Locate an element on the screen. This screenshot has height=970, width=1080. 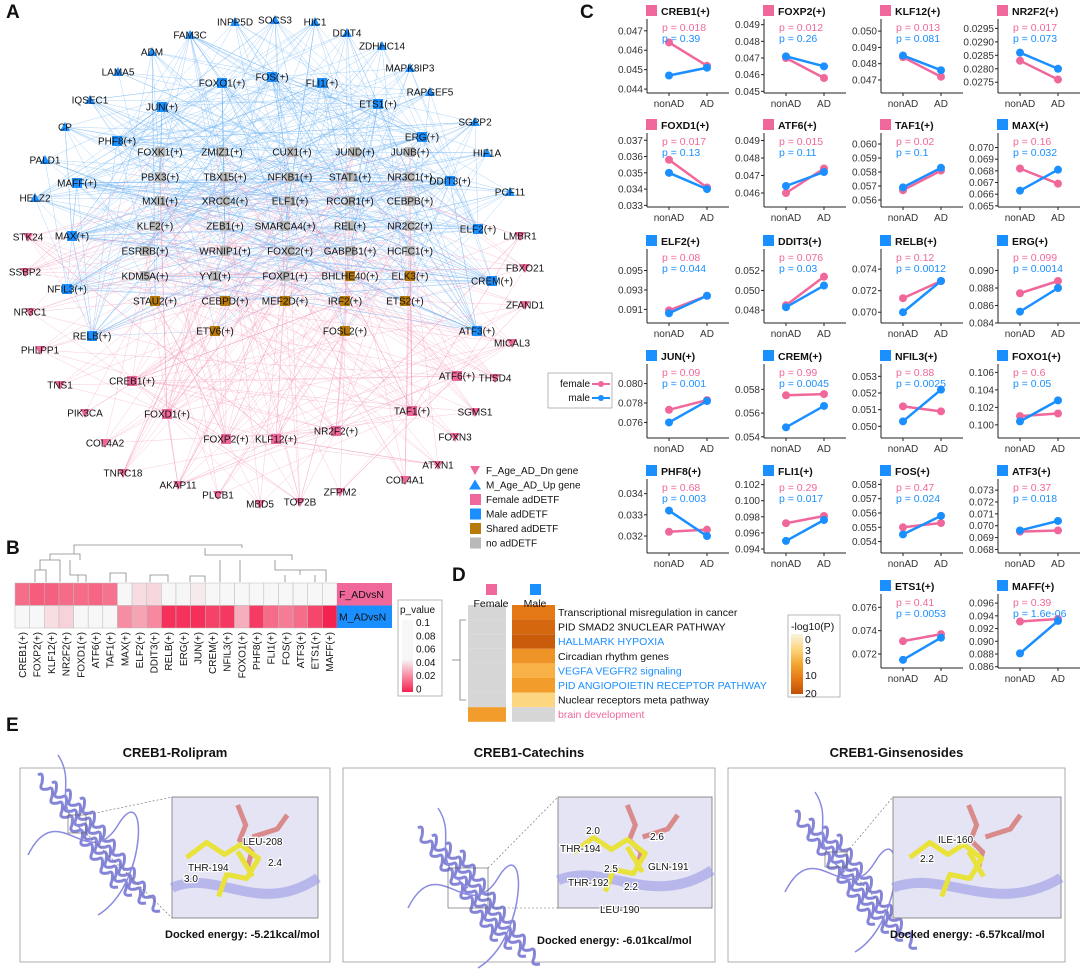
y-tick-label: 0.048 is located at coordinates (864, 64).